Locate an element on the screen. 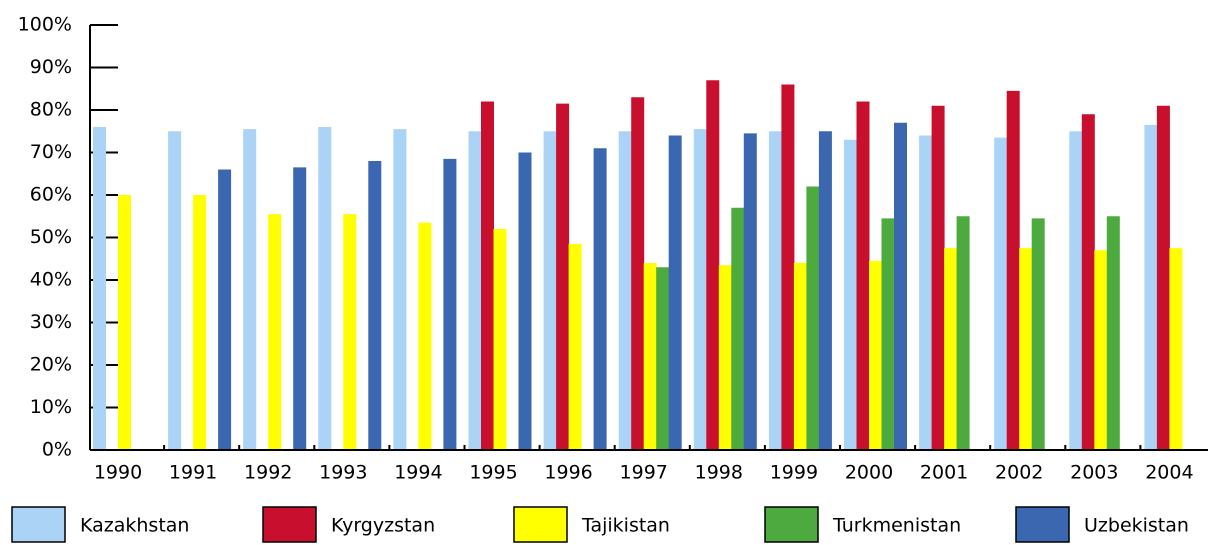 Image resolution: width=1208 pixels, height=545 pixels. x-tick-label: 1992 is located at coordinates (268, 473).